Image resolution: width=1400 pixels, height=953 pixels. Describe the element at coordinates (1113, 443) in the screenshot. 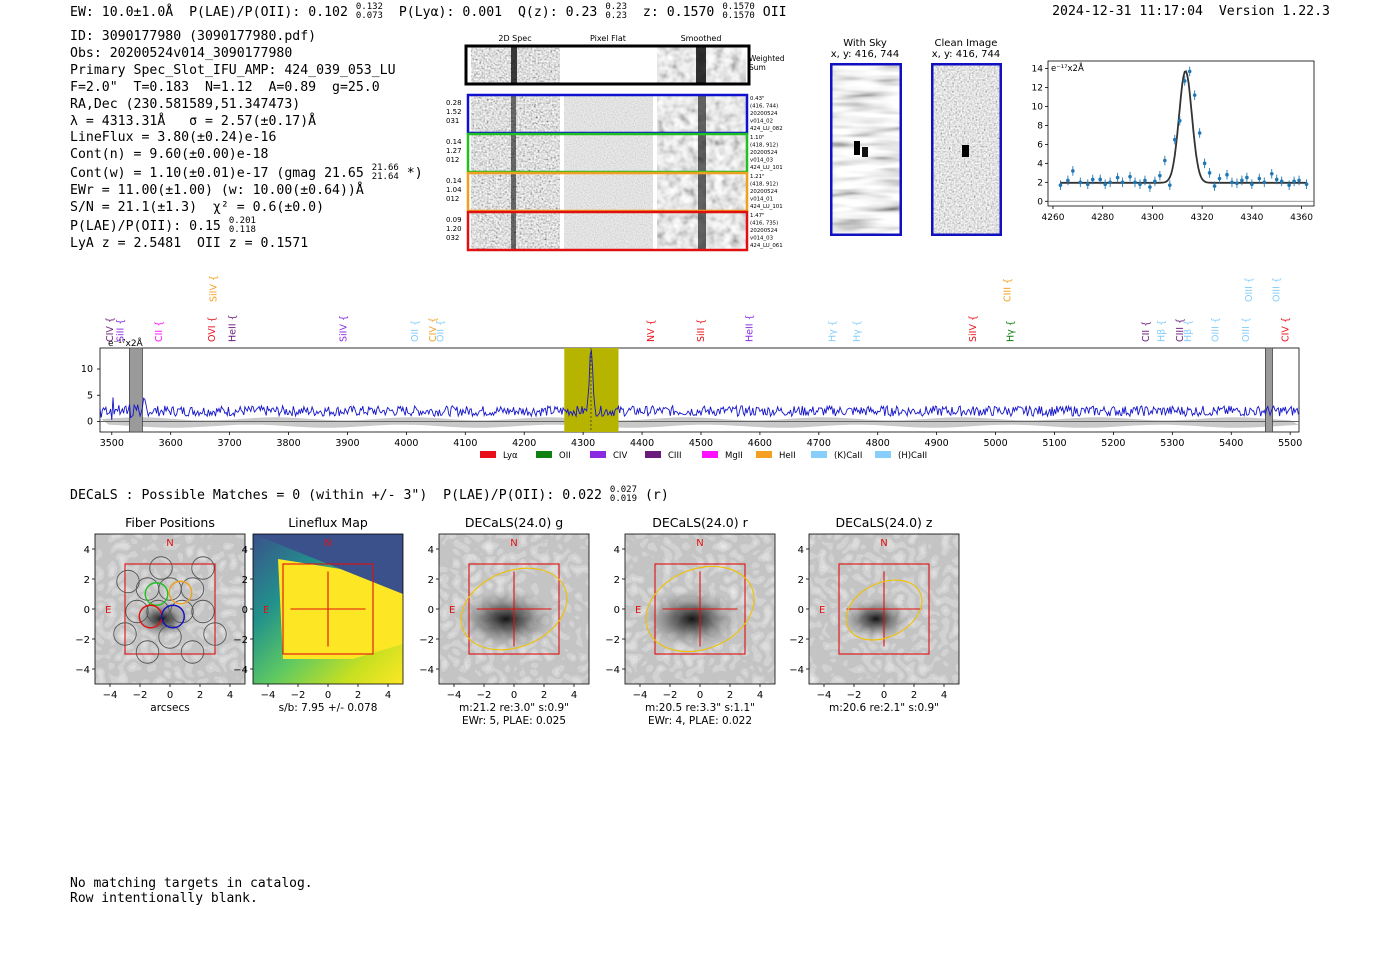

I see `spectrum-x-tick-label: 5200` at that location.